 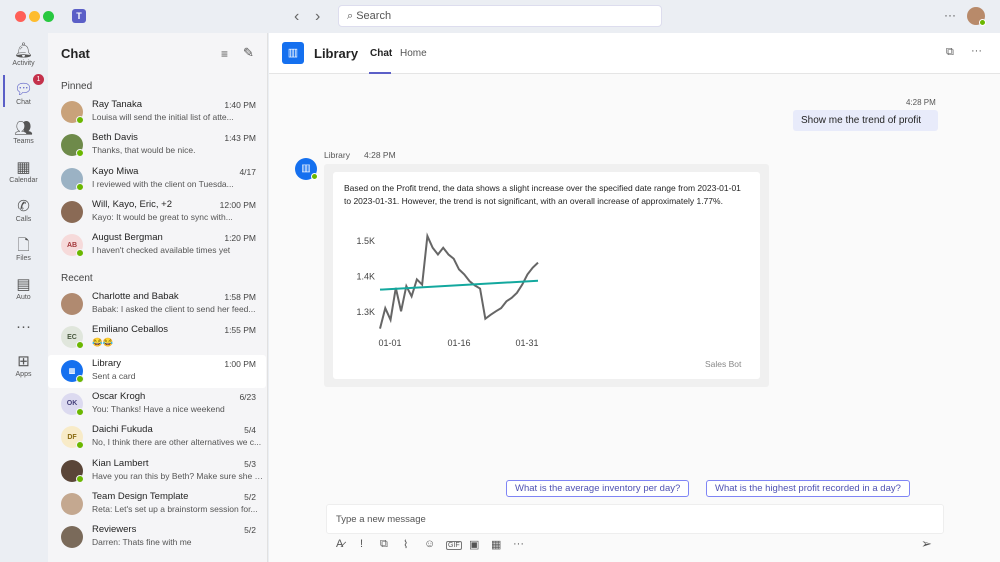 What do you see at coordinates (474, 545) in the screenshot?
I see `sticker-icon: ▣` at bounding box center [474, 545].